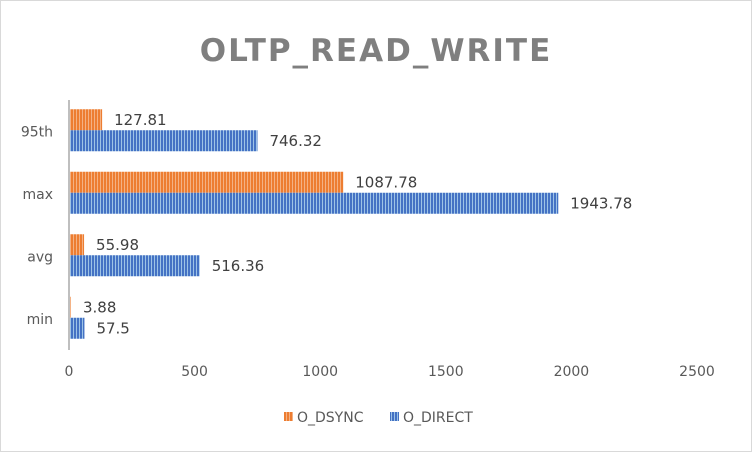 This screenshot has height=452, width=752. What do you see at coordinates (295, 141) in the screenshot?
I see `data-label: 746.32` at bounding box center [295, 141].